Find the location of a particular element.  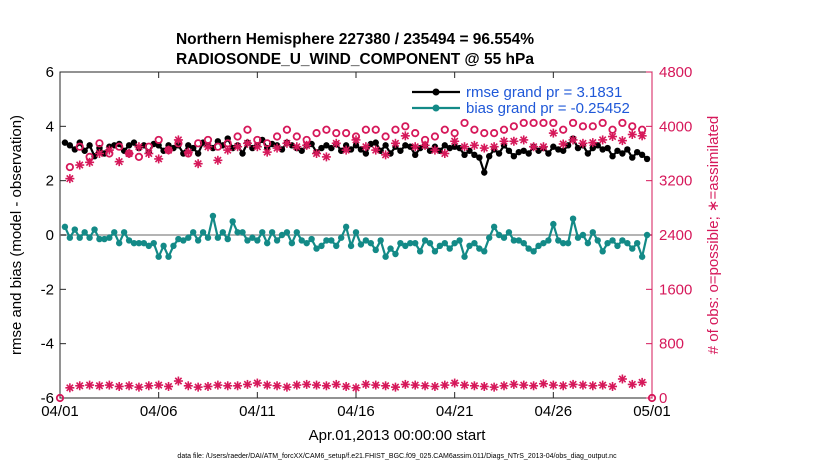

y2-tick-label: 1600 is located at coordinates (675, 289).